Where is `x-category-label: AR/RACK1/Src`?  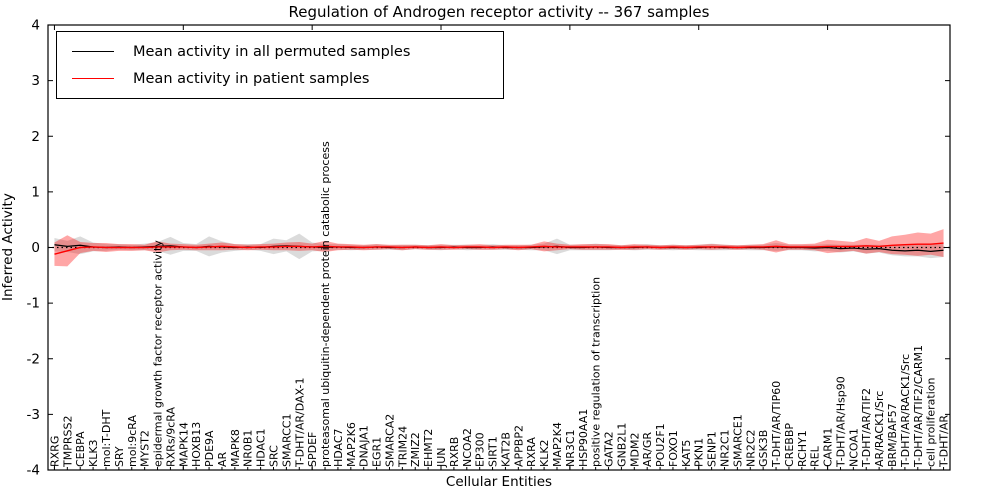 x-category-label: AR/RACK1/Src is located at coordinates (879, 429).